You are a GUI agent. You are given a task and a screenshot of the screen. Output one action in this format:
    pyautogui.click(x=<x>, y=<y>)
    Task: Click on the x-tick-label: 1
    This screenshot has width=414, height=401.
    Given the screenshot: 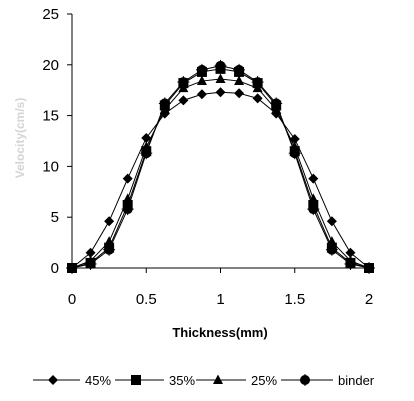 What is the action you would take?
    pyautogui.click(x=220, y=299)
    